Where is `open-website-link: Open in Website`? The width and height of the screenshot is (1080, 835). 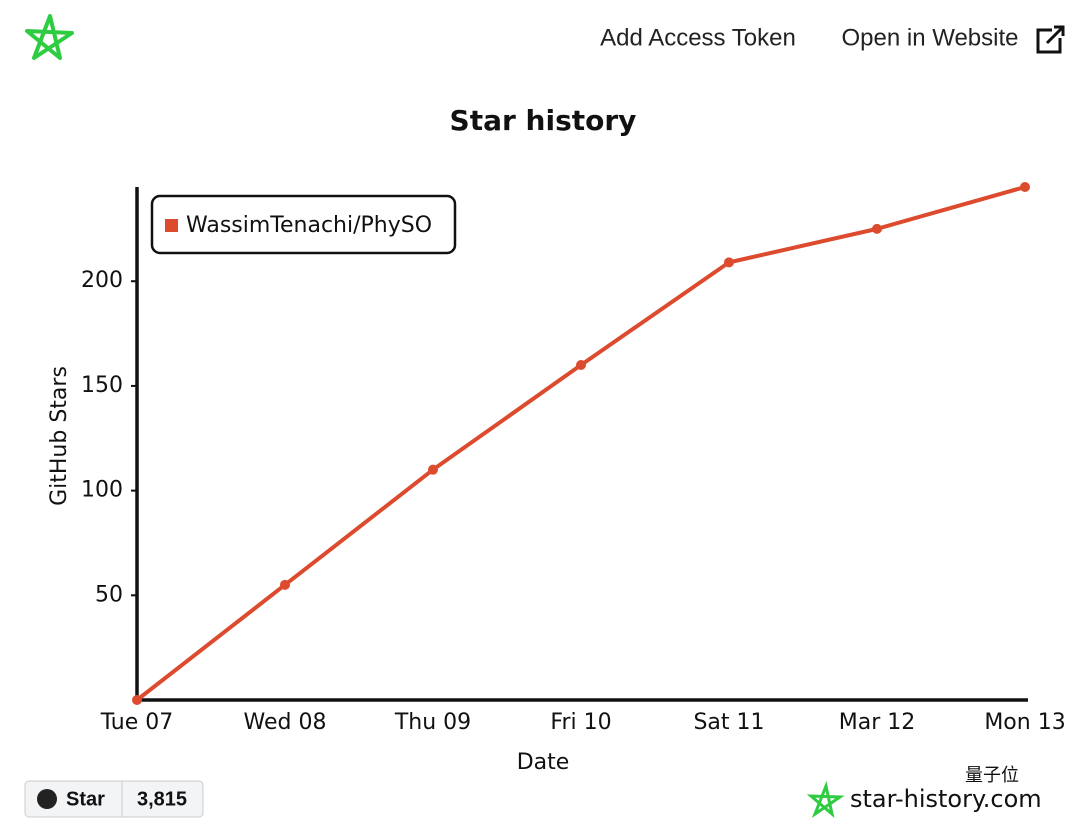 open-website-link: Open in Website is located at coordinates (930, 37).